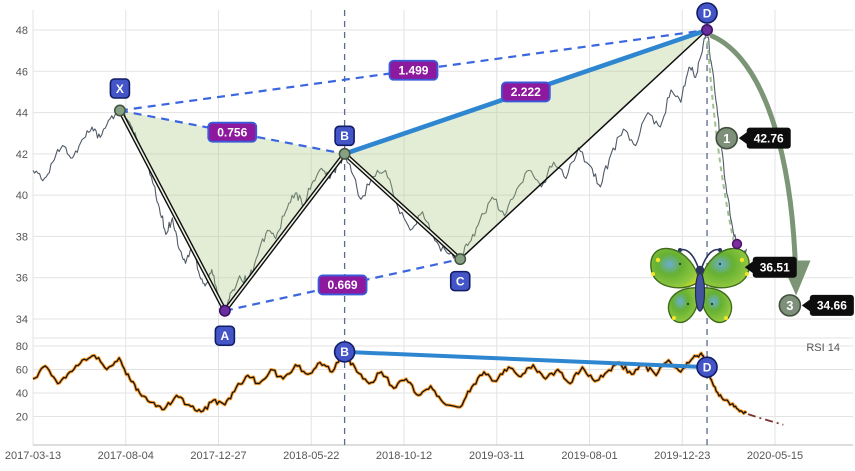  I want to click on svg-text: 3, so click(789, 305).